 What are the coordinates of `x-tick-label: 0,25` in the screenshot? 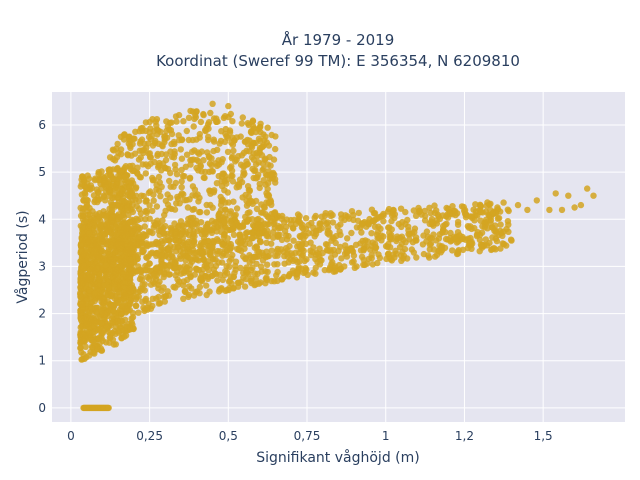 It's located at (149, 436).